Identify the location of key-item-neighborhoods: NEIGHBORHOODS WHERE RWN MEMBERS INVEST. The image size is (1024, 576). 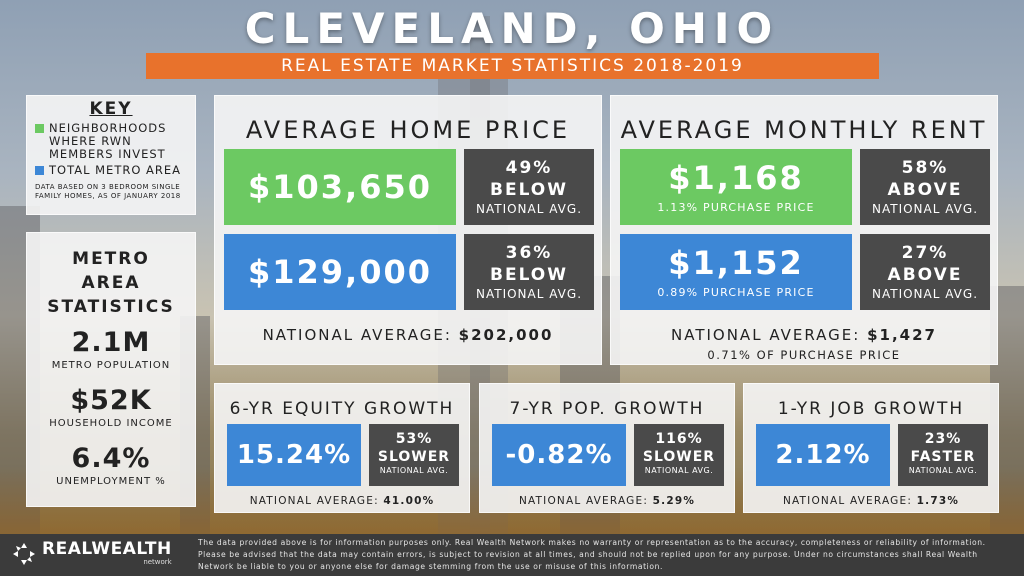
(115, 141).